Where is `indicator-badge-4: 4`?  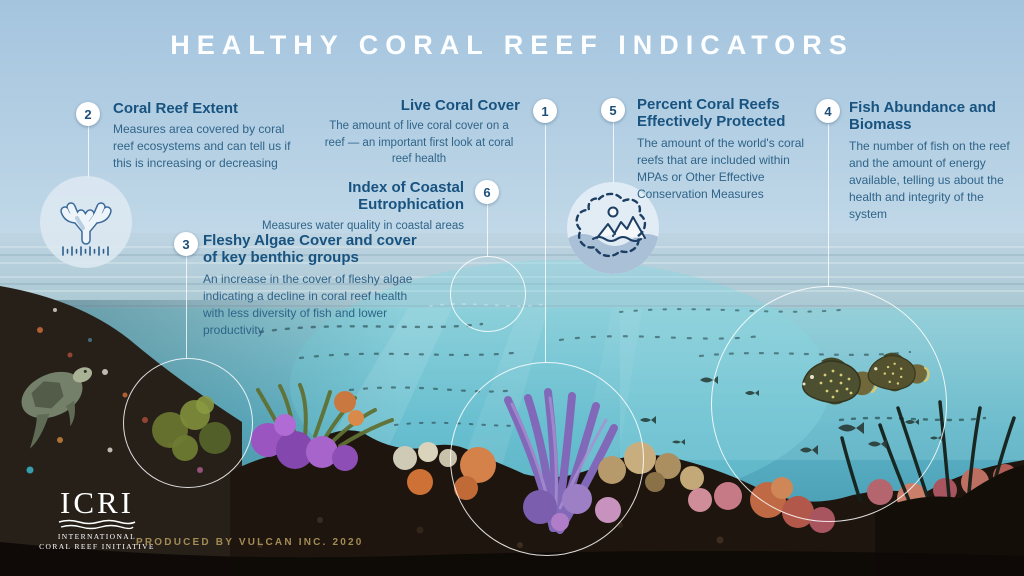
indicator-badge-4: 4 is located at coordinates (828, 111).